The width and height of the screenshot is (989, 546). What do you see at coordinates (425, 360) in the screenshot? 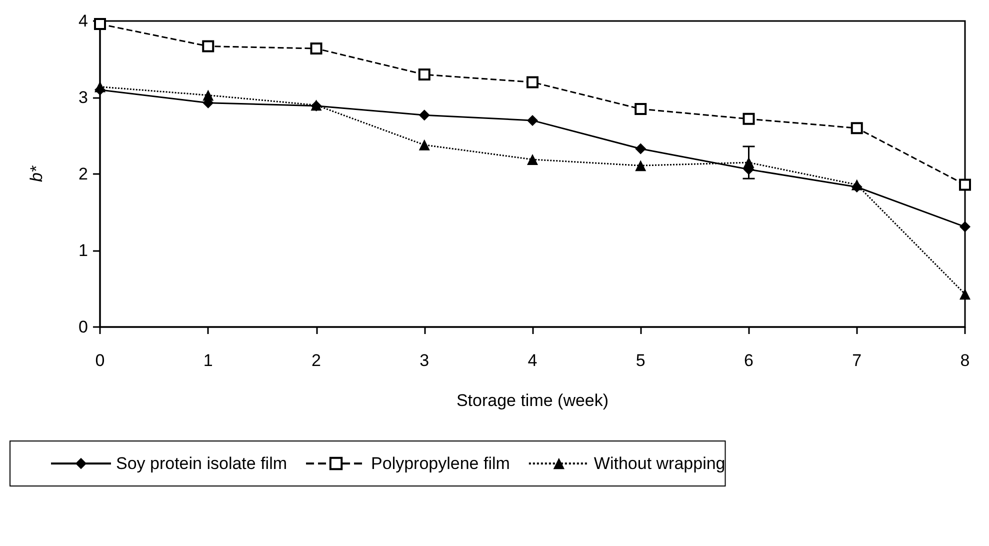
I see `x-tick-label: 3` at bounding box center [425, 360].